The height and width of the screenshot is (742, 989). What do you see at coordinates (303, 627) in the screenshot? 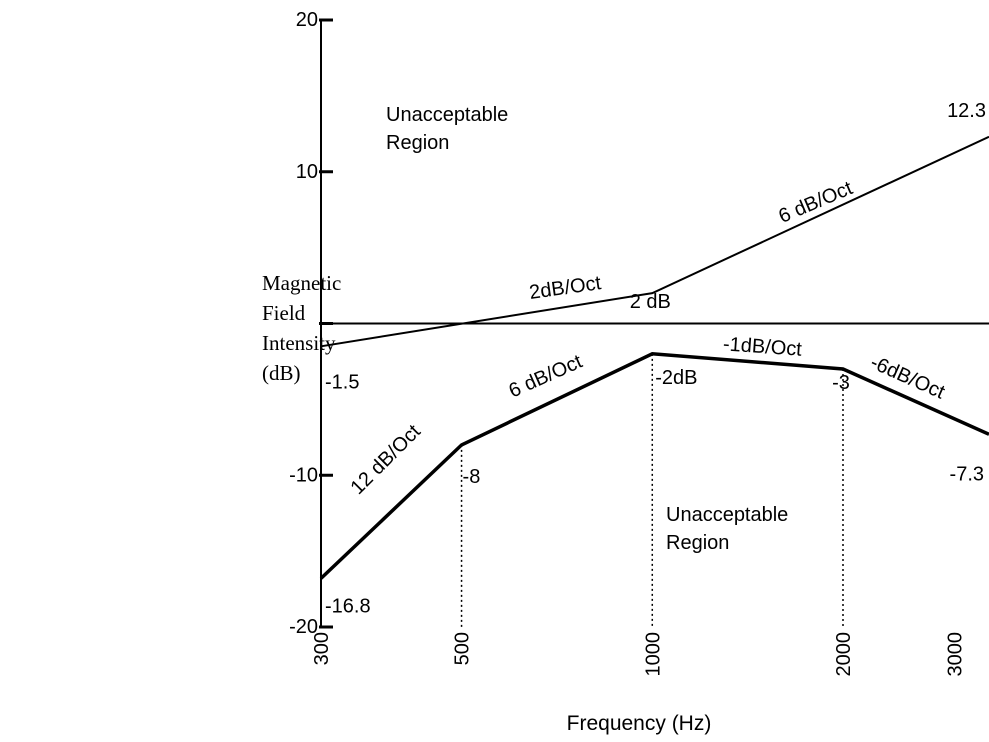
I see `y-tick-label: -20` at bounding box center [303, 627].